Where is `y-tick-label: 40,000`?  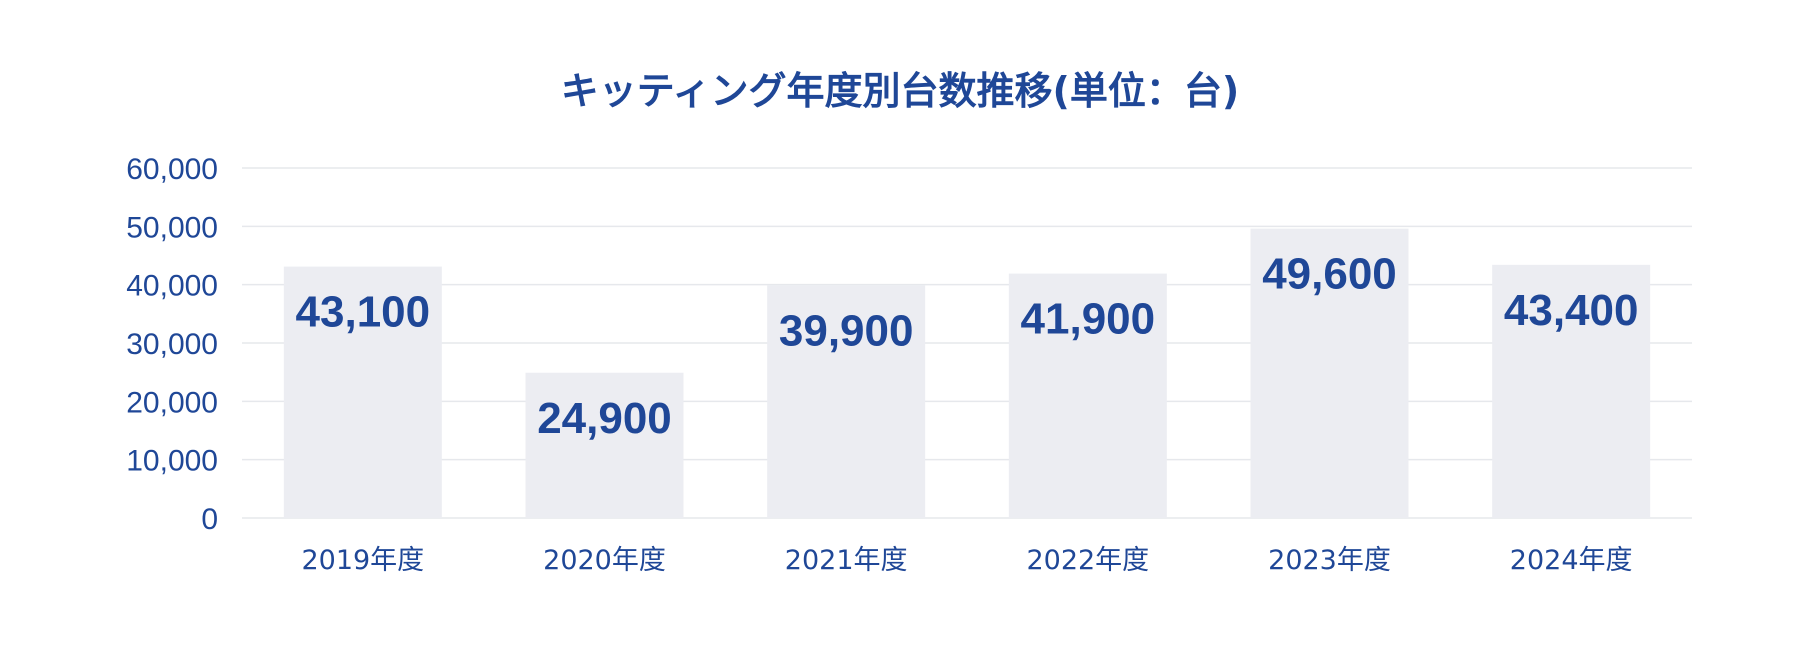
y-tick-label: 40,000 is located at coordinates (172, 286).